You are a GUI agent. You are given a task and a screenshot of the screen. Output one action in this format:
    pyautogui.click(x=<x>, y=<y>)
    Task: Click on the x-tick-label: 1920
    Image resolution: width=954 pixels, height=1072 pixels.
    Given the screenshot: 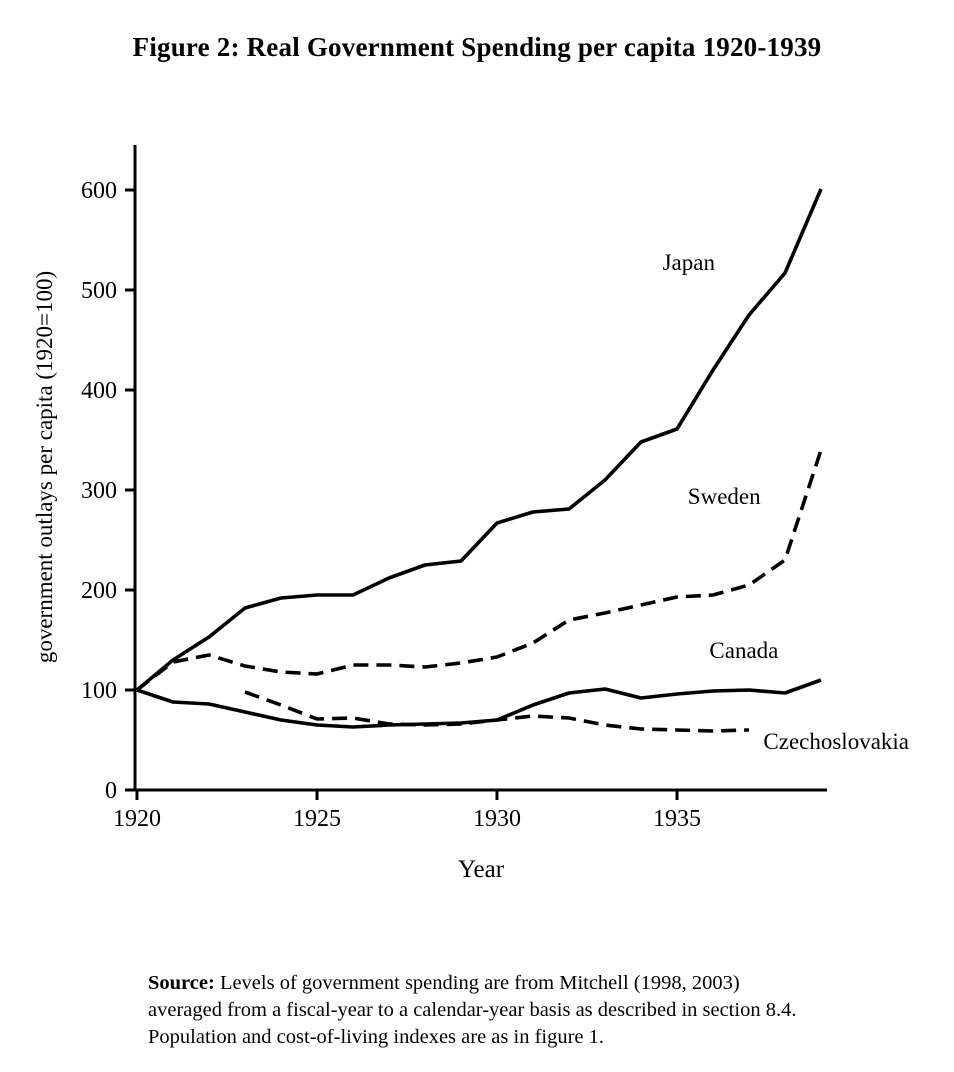 What is the action you would take?
    pyautogui.click(x=137, y=819)
    